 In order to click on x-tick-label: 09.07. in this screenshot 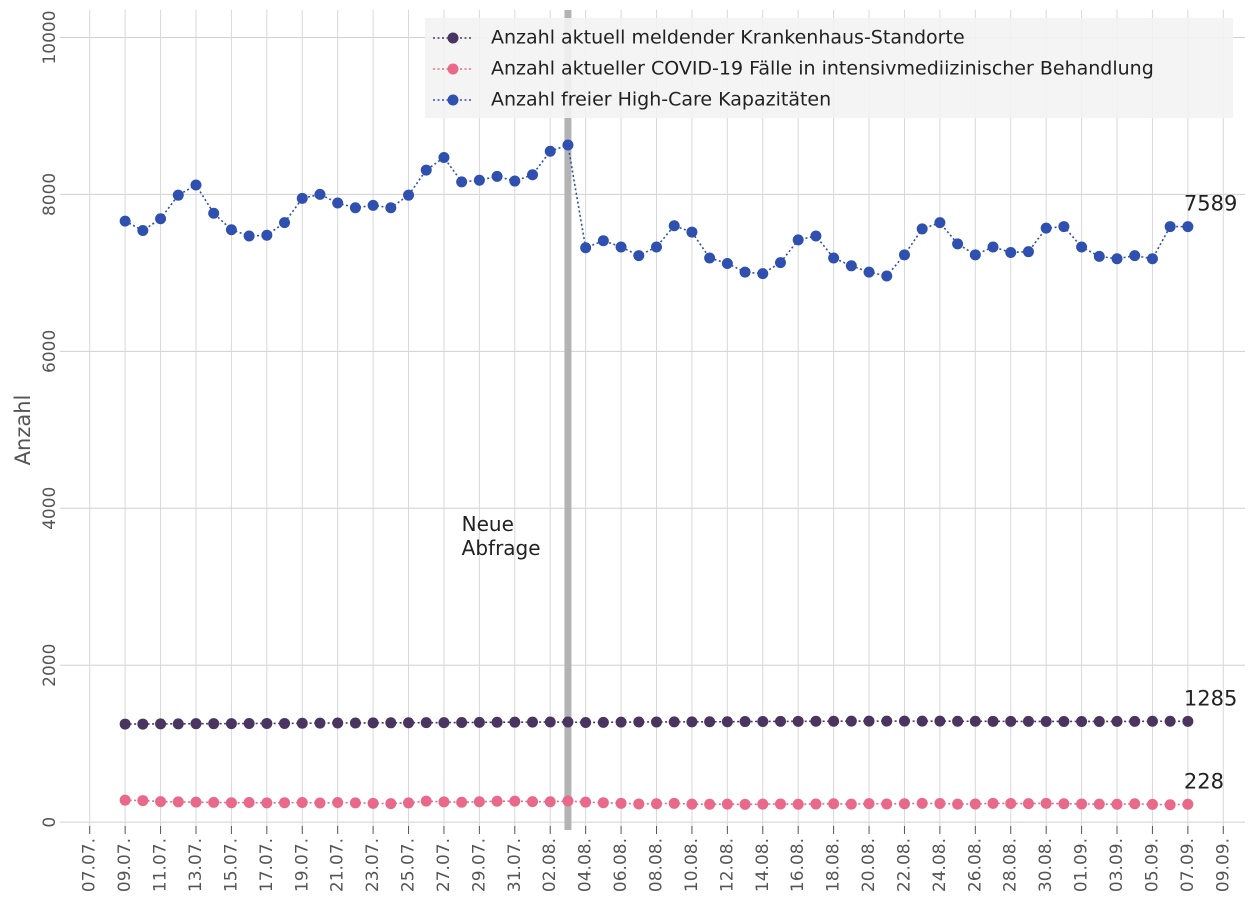, I will do `click(125, 865)`.